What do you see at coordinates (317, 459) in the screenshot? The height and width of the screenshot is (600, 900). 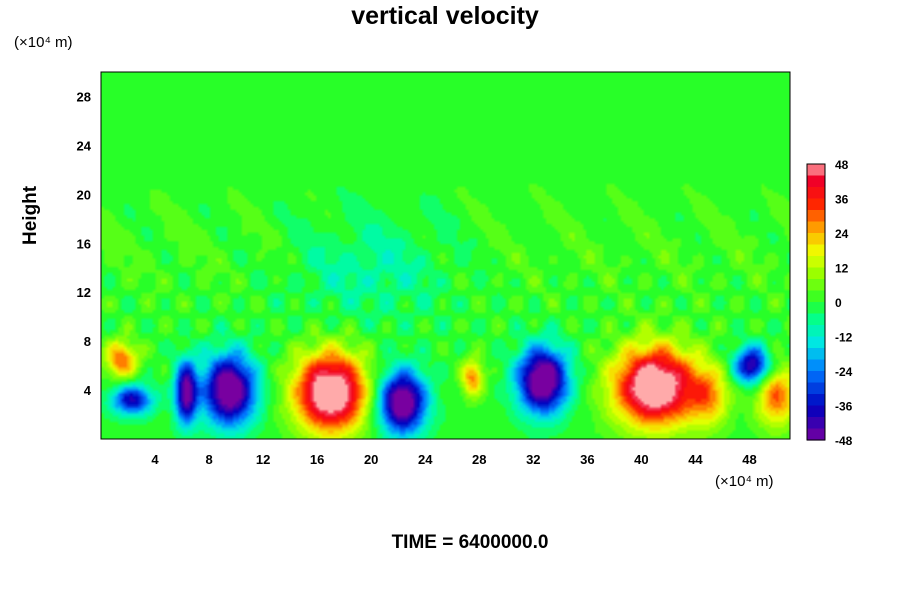 I see `x-tick-label: 16` at bounding box center [317, 459].